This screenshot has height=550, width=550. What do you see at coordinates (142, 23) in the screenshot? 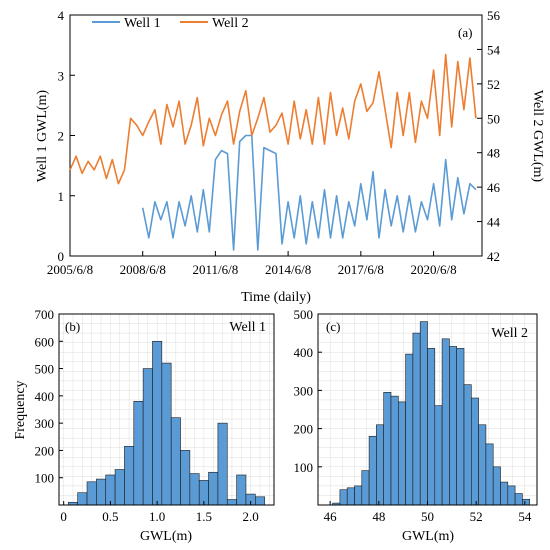
I see `legend-label-well-1: Well 1` at bounding box center [142, 23].